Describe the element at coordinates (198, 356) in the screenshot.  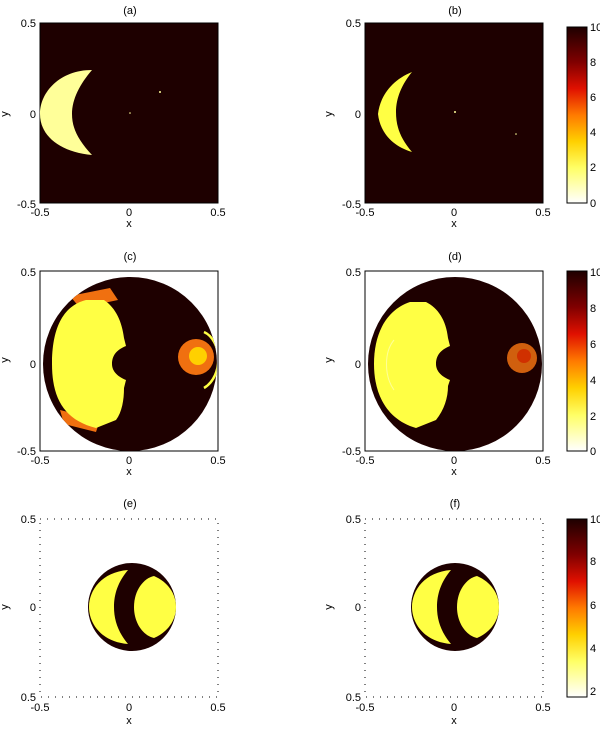
I see `panel-c-right-core` at that location.